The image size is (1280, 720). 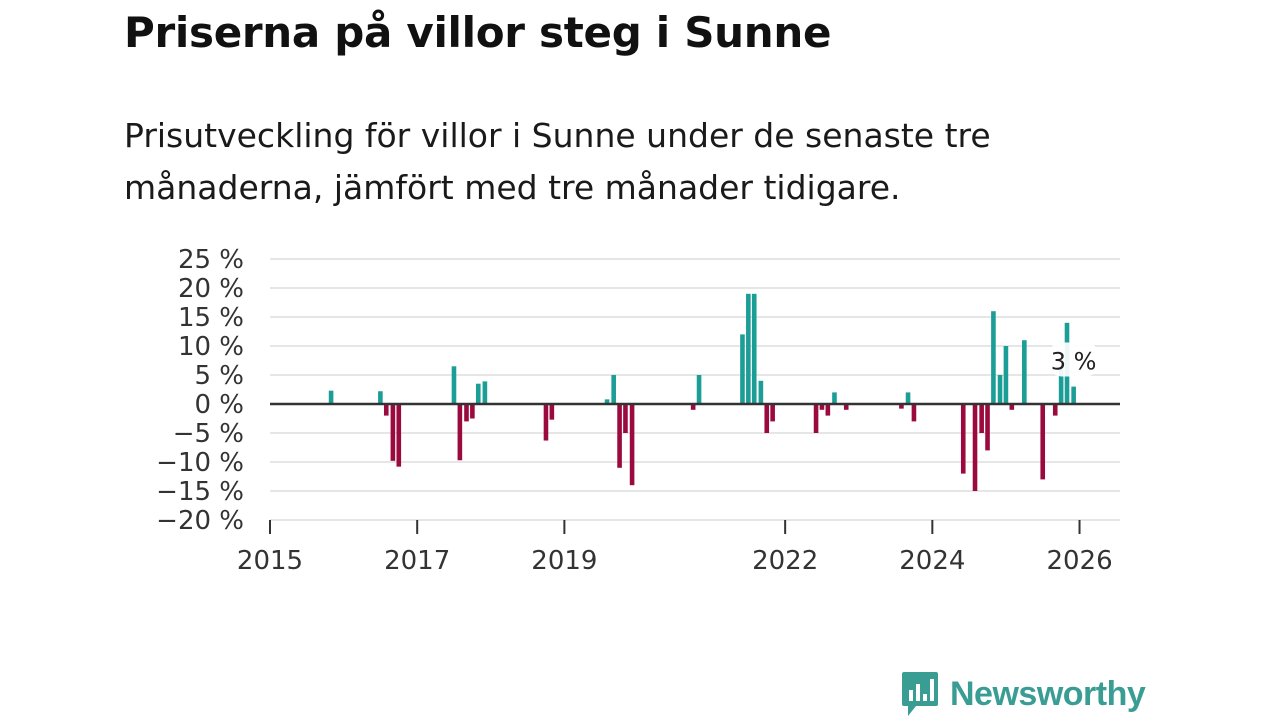 What do you see at coordinates (200, 463) in the screenshot?
I see `y-tick-label: −10 %` at bounding box center [200, 463].